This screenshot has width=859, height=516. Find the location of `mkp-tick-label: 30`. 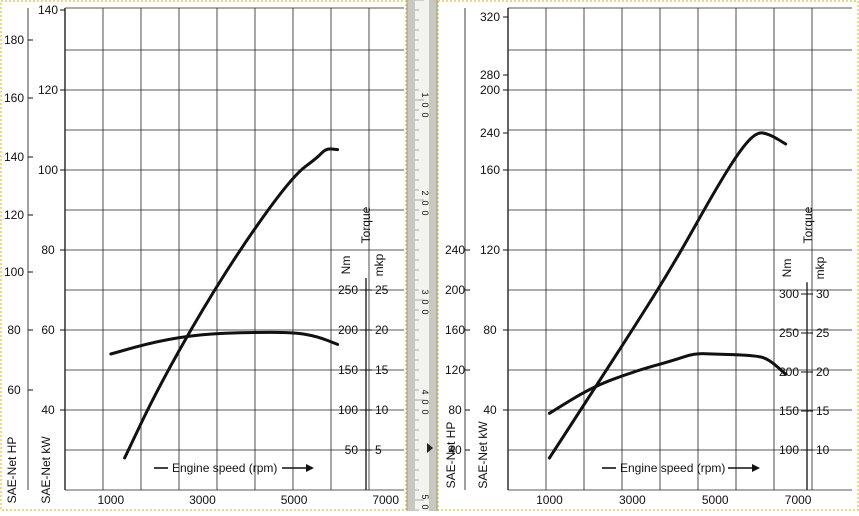

mkp-tick-label: 30 is located at coordinates (823, 294).